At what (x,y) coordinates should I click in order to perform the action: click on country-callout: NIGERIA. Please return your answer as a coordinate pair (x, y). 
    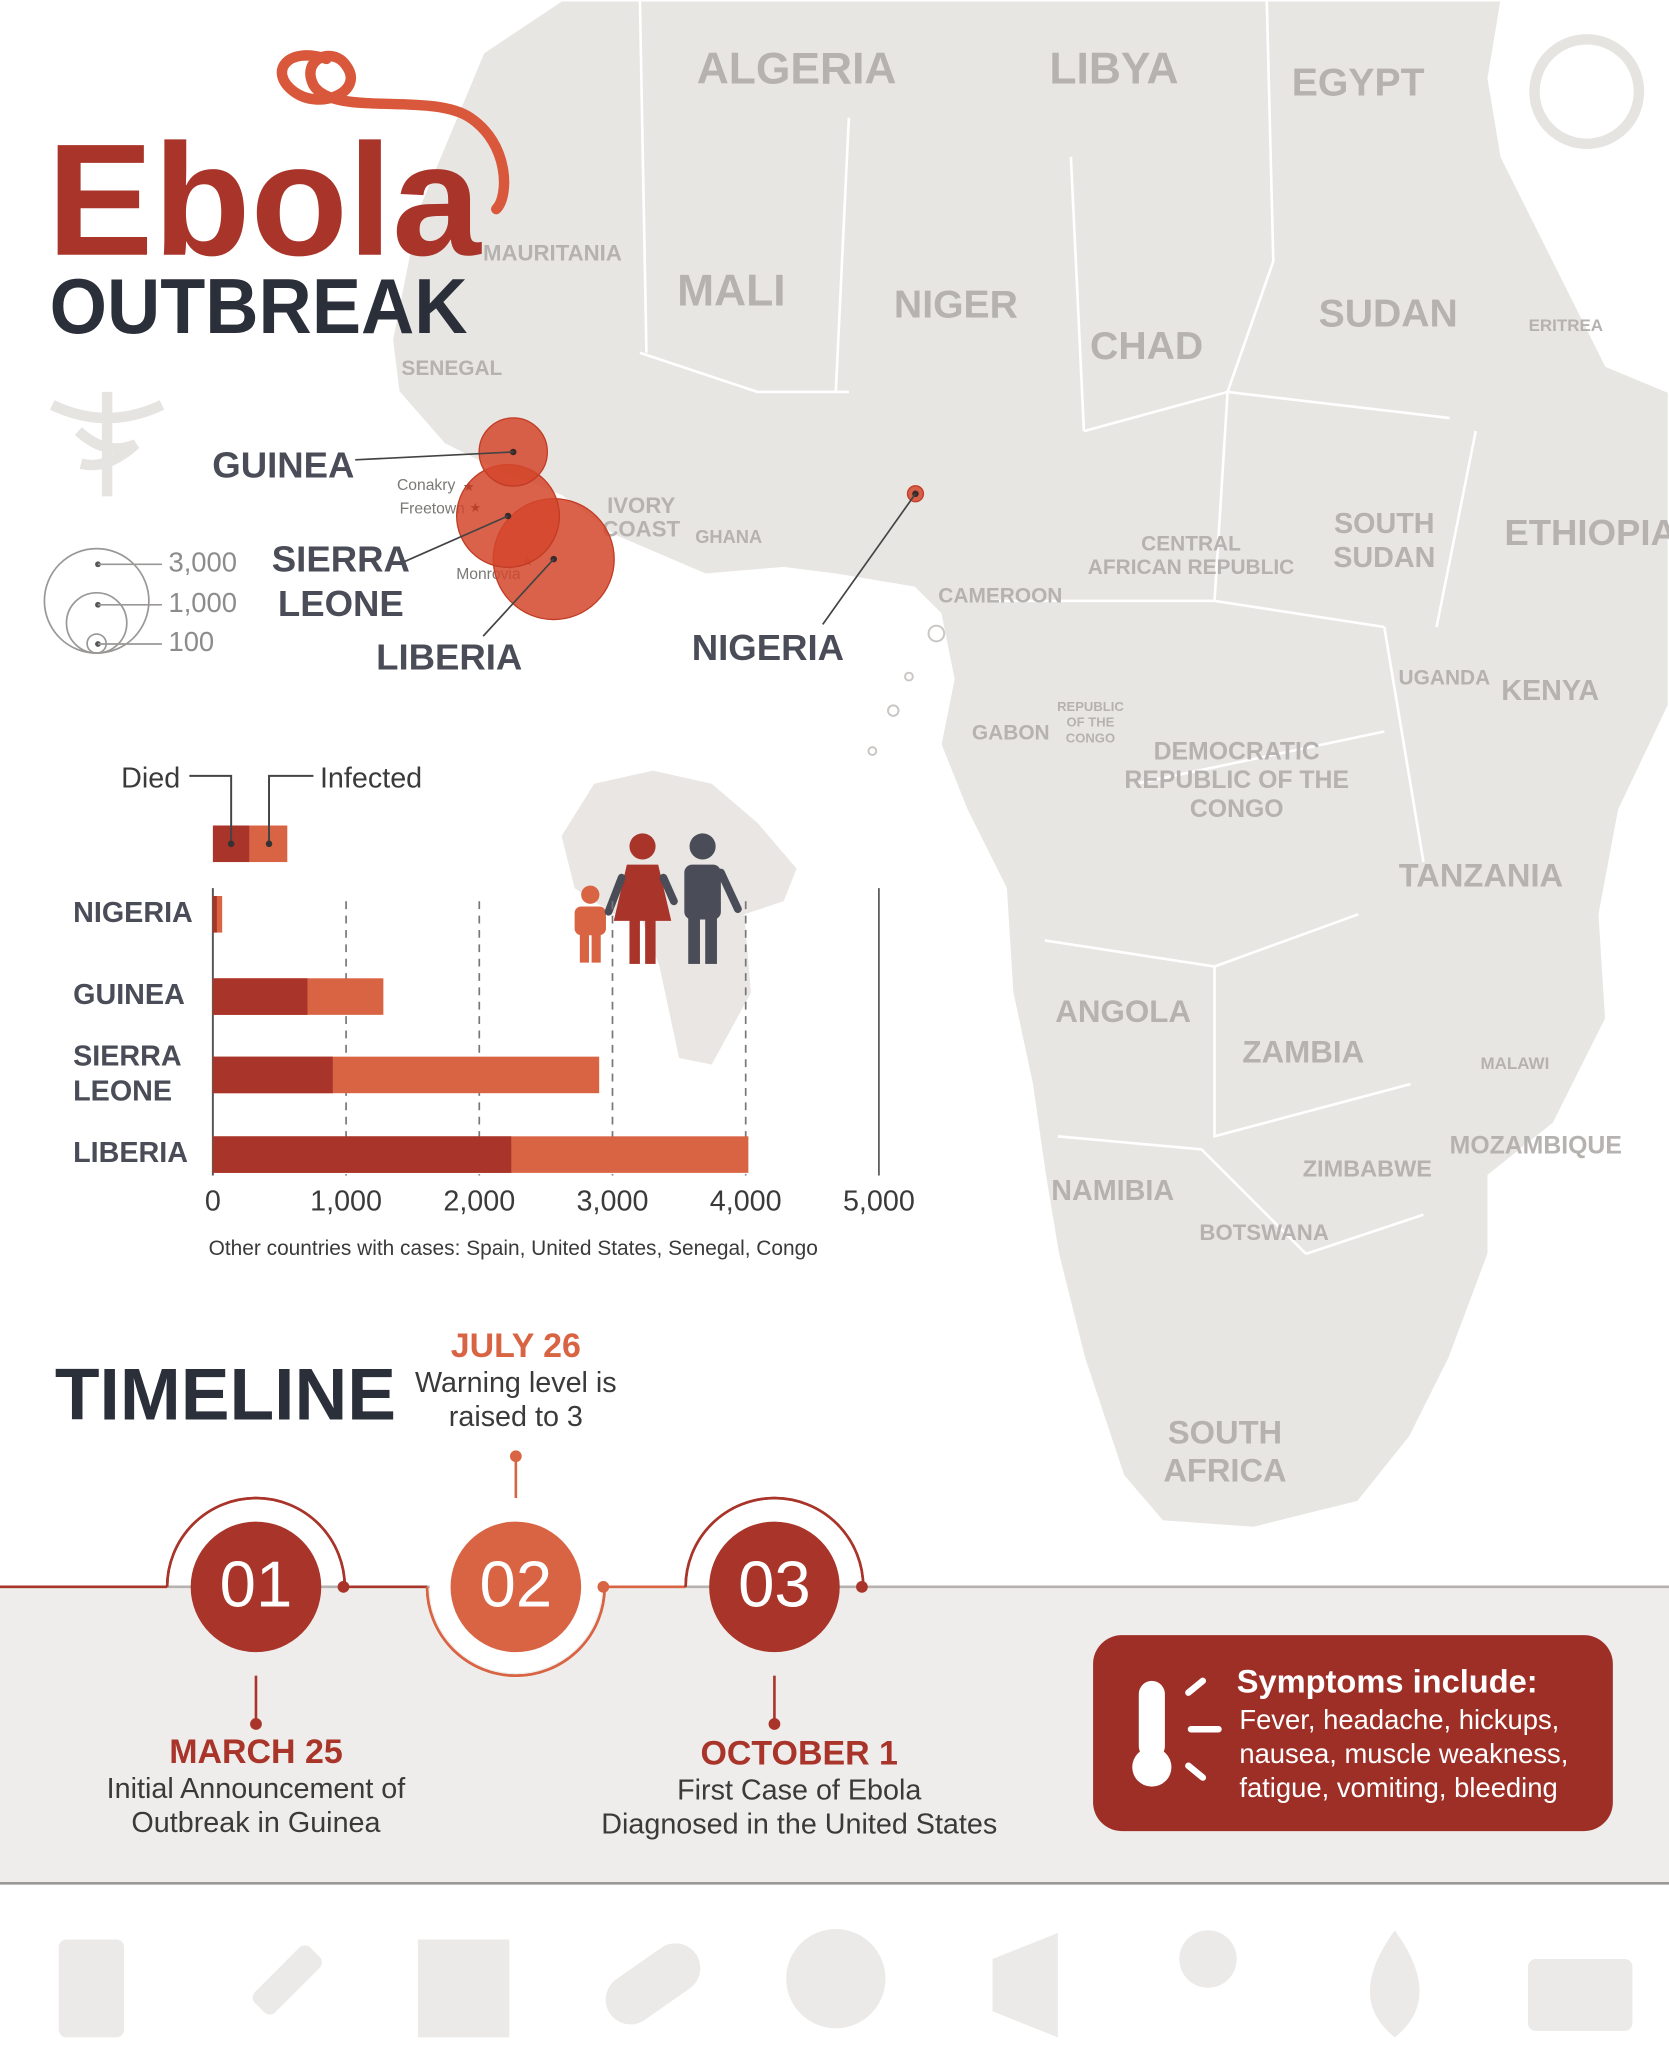
    Looking at the image, I should click on (768, 647).